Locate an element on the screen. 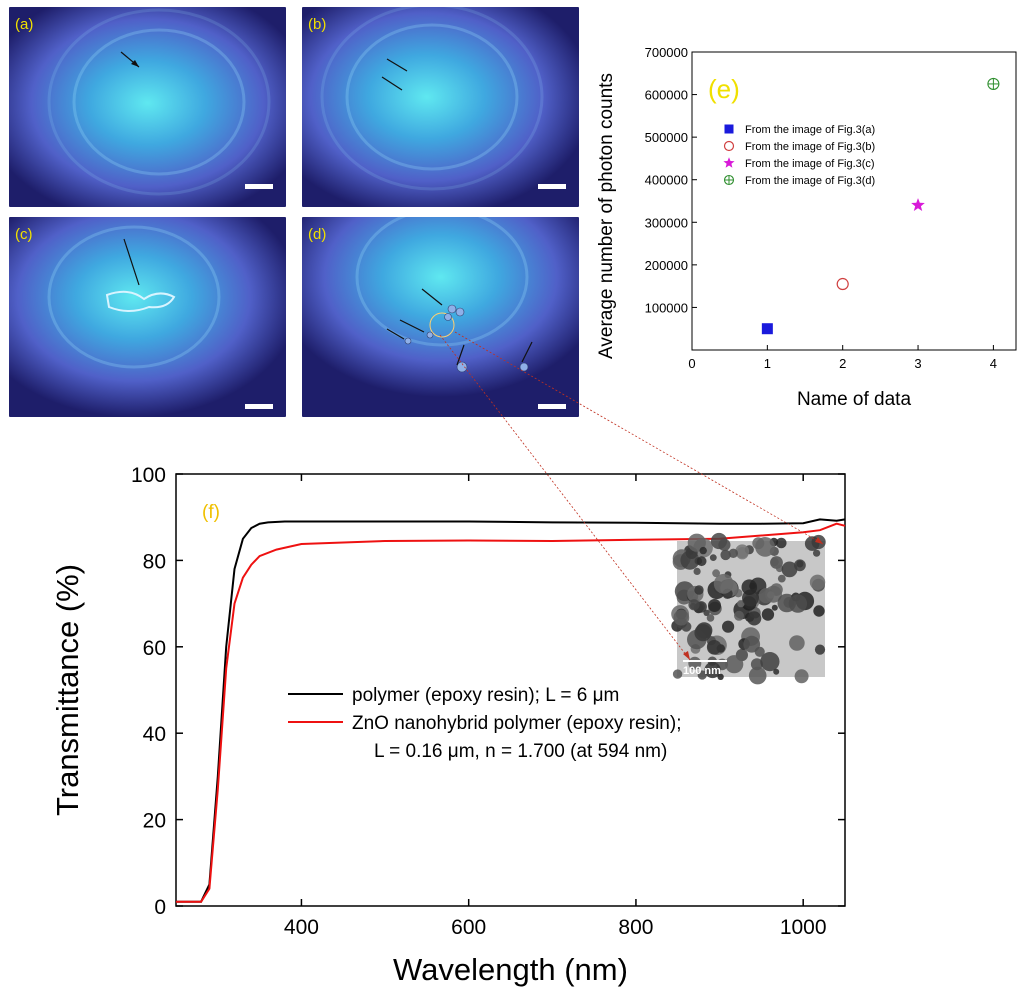 The height and width of the screenshot is (989, 1029). micrograph-a-image: (a) is located at coordinates (147, 107).